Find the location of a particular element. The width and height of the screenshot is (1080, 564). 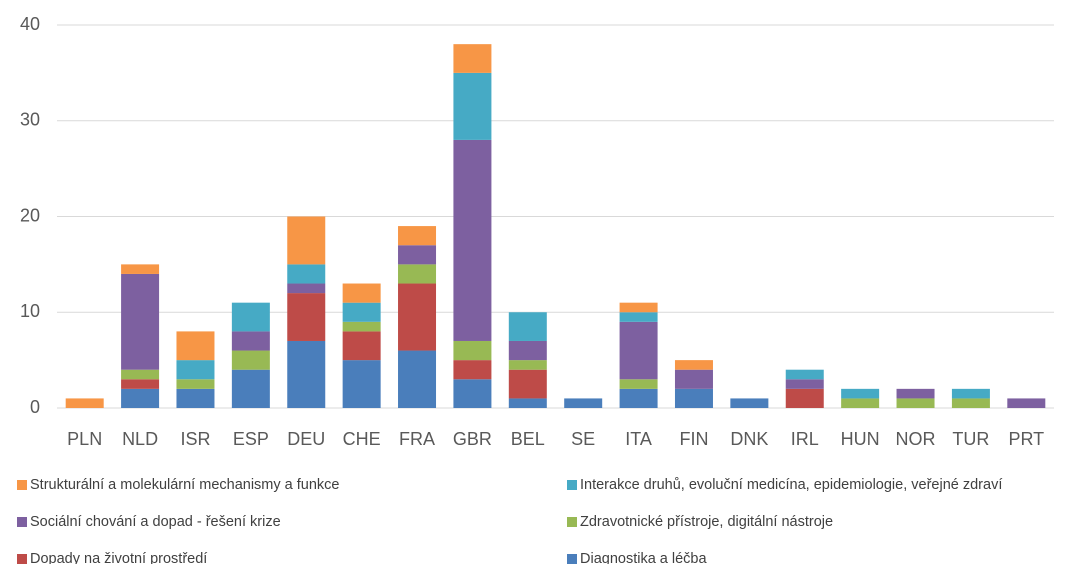

x-tick-label: ISR is located at coordinates (195, 439).